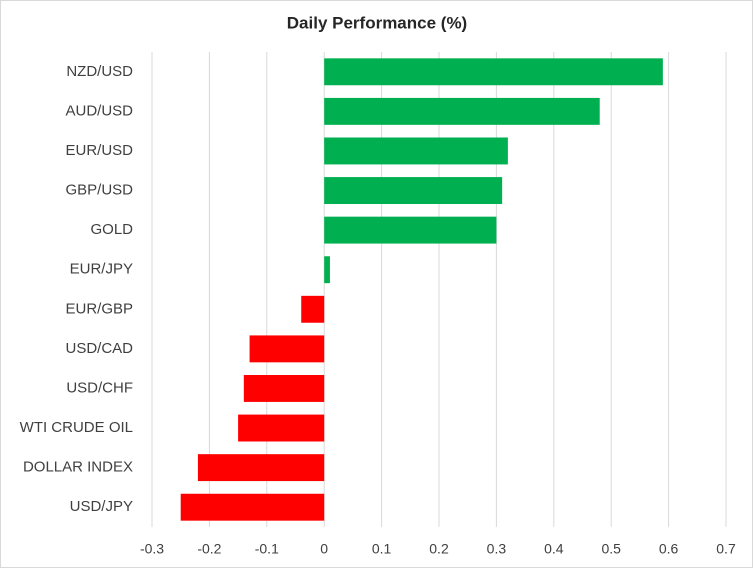 The height and width of the screenshot is (568, 753). Describe the element at coordinates (324, 549) in the screenshot. I see `x-tick-label: 0` at that location.